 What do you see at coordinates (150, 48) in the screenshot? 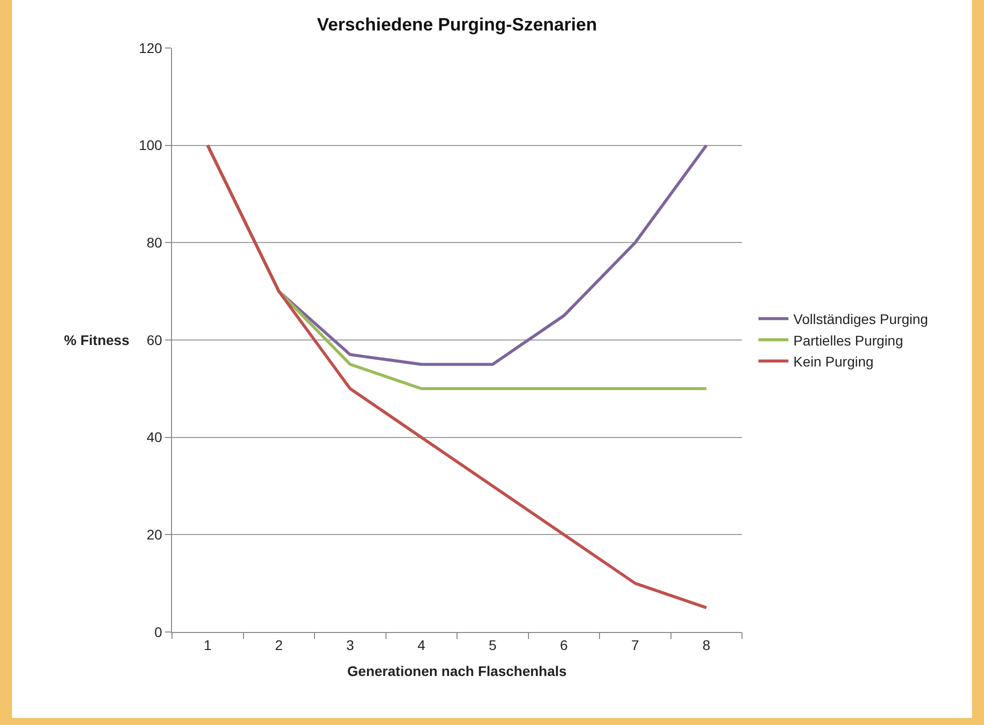
I see `y-tick-label: 120` at bounding box center [150, 48].